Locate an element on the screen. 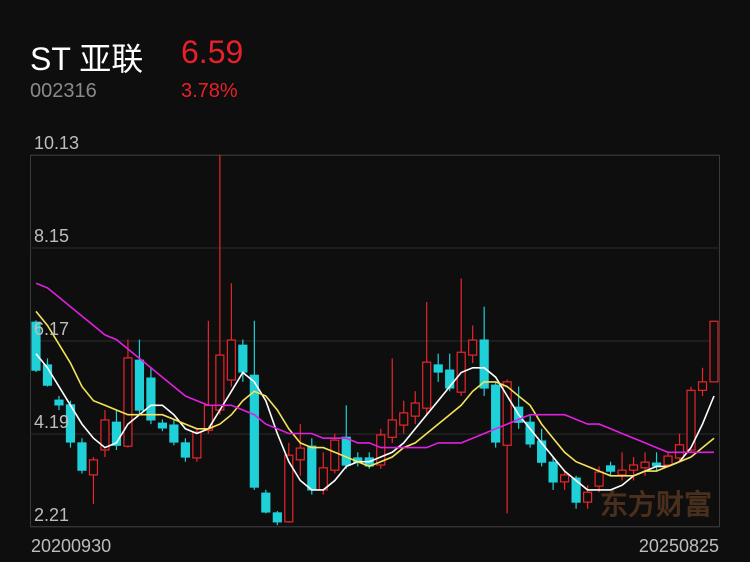 Image resolution: width=750 pixels, height=562 pixels. stock-code: 002316 is located at coordinates (63, 91).